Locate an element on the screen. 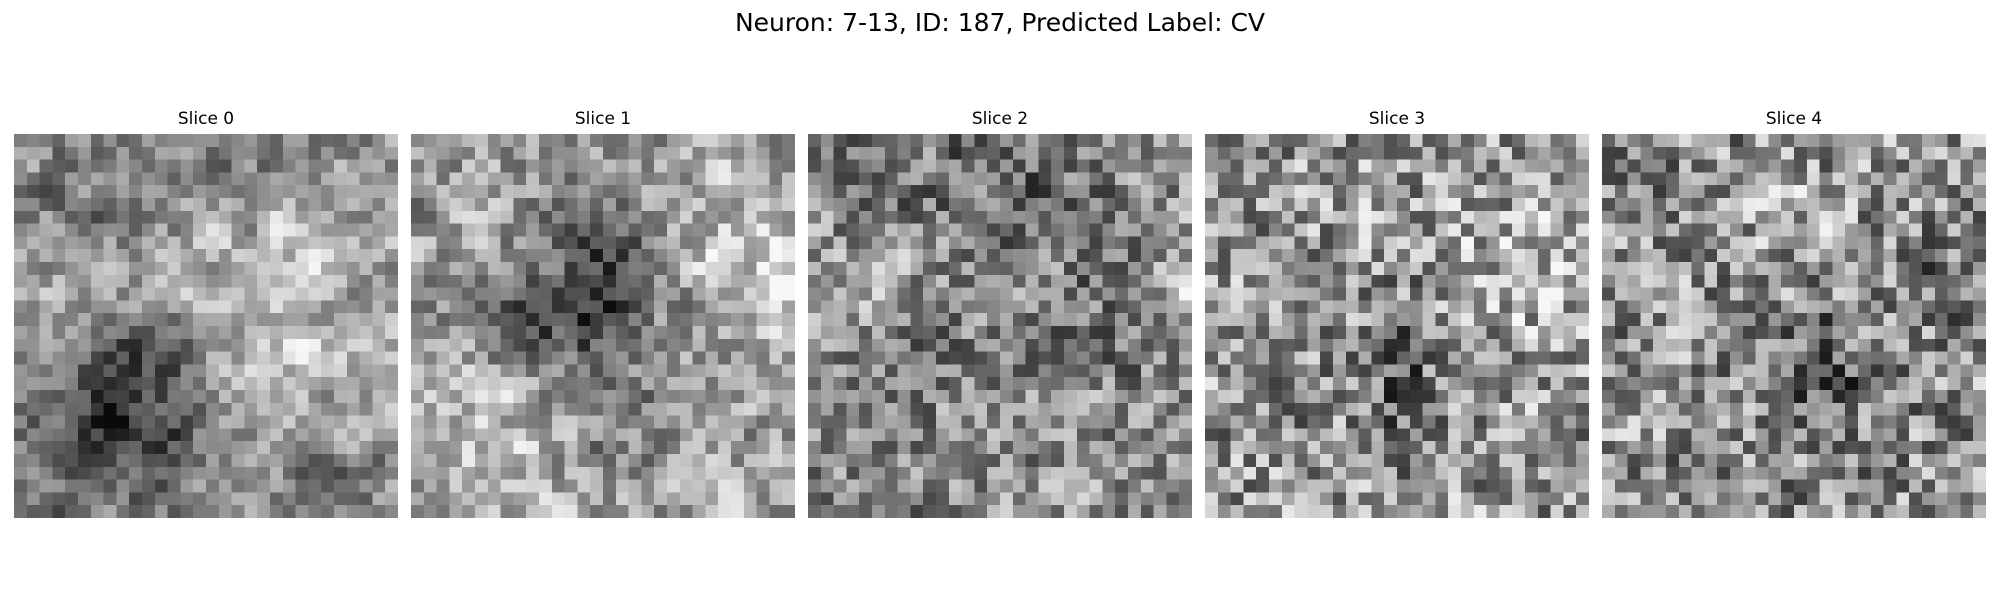  slice-panel-3: Slice 3 is located at coordinates (1397, 313).